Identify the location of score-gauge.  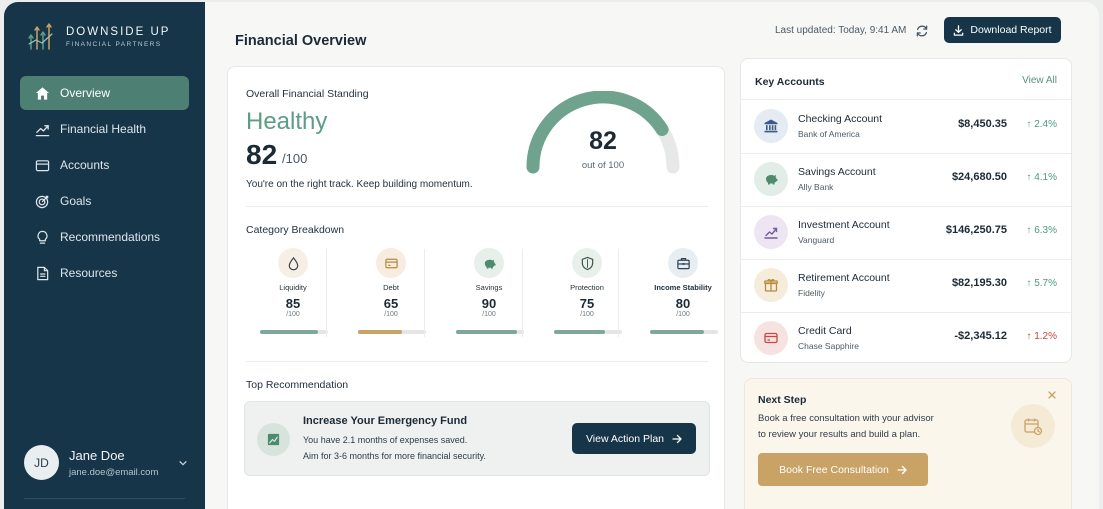
(603, 132).